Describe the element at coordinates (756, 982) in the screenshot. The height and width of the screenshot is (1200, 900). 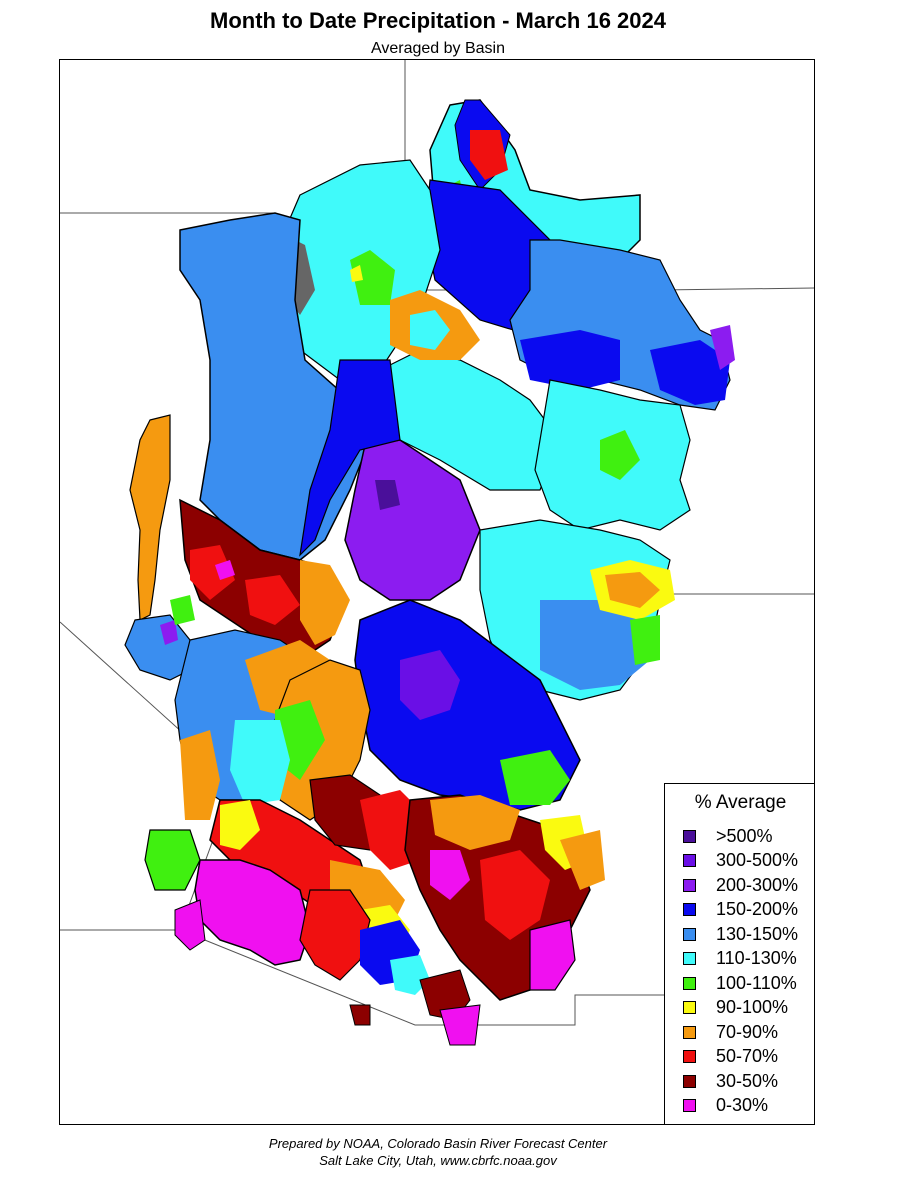
I see `legend-label: 100-110%` at that location.